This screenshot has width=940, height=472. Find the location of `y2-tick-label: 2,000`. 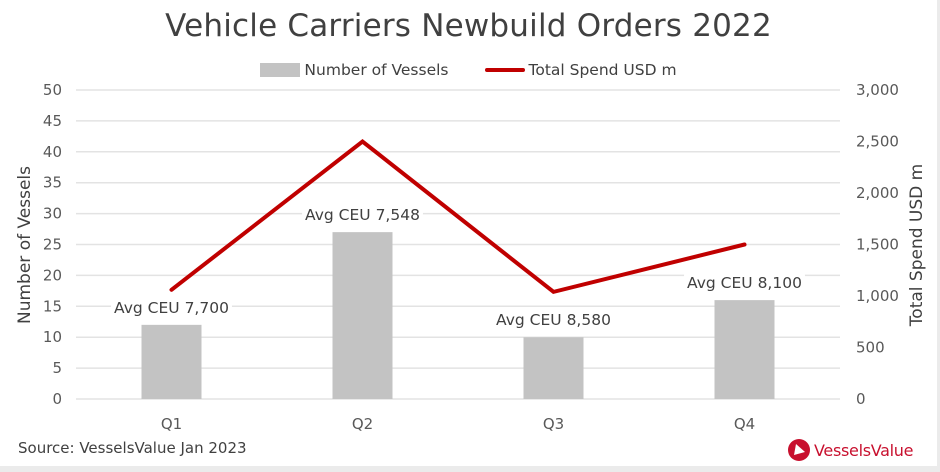

y2-tick-label: 2,000 is located at coordinates (877, 193).